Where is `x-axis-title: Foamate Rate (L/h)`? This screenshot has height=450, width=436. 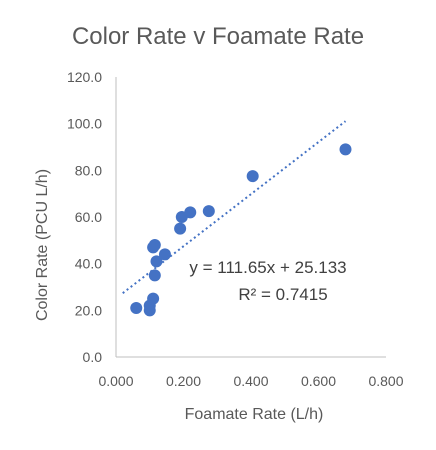 x-axis-title: Foamate Rate (L/h) is located at coordinates (254, 414).